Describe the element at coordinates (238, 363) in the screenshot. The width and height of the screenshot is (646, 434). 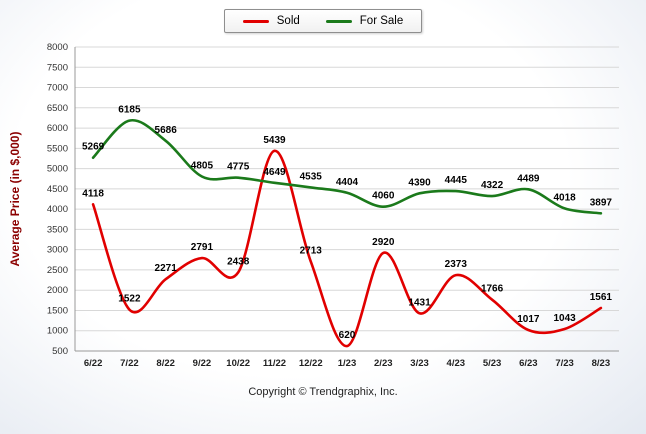
I see `svg-text: 10/22` at that location.